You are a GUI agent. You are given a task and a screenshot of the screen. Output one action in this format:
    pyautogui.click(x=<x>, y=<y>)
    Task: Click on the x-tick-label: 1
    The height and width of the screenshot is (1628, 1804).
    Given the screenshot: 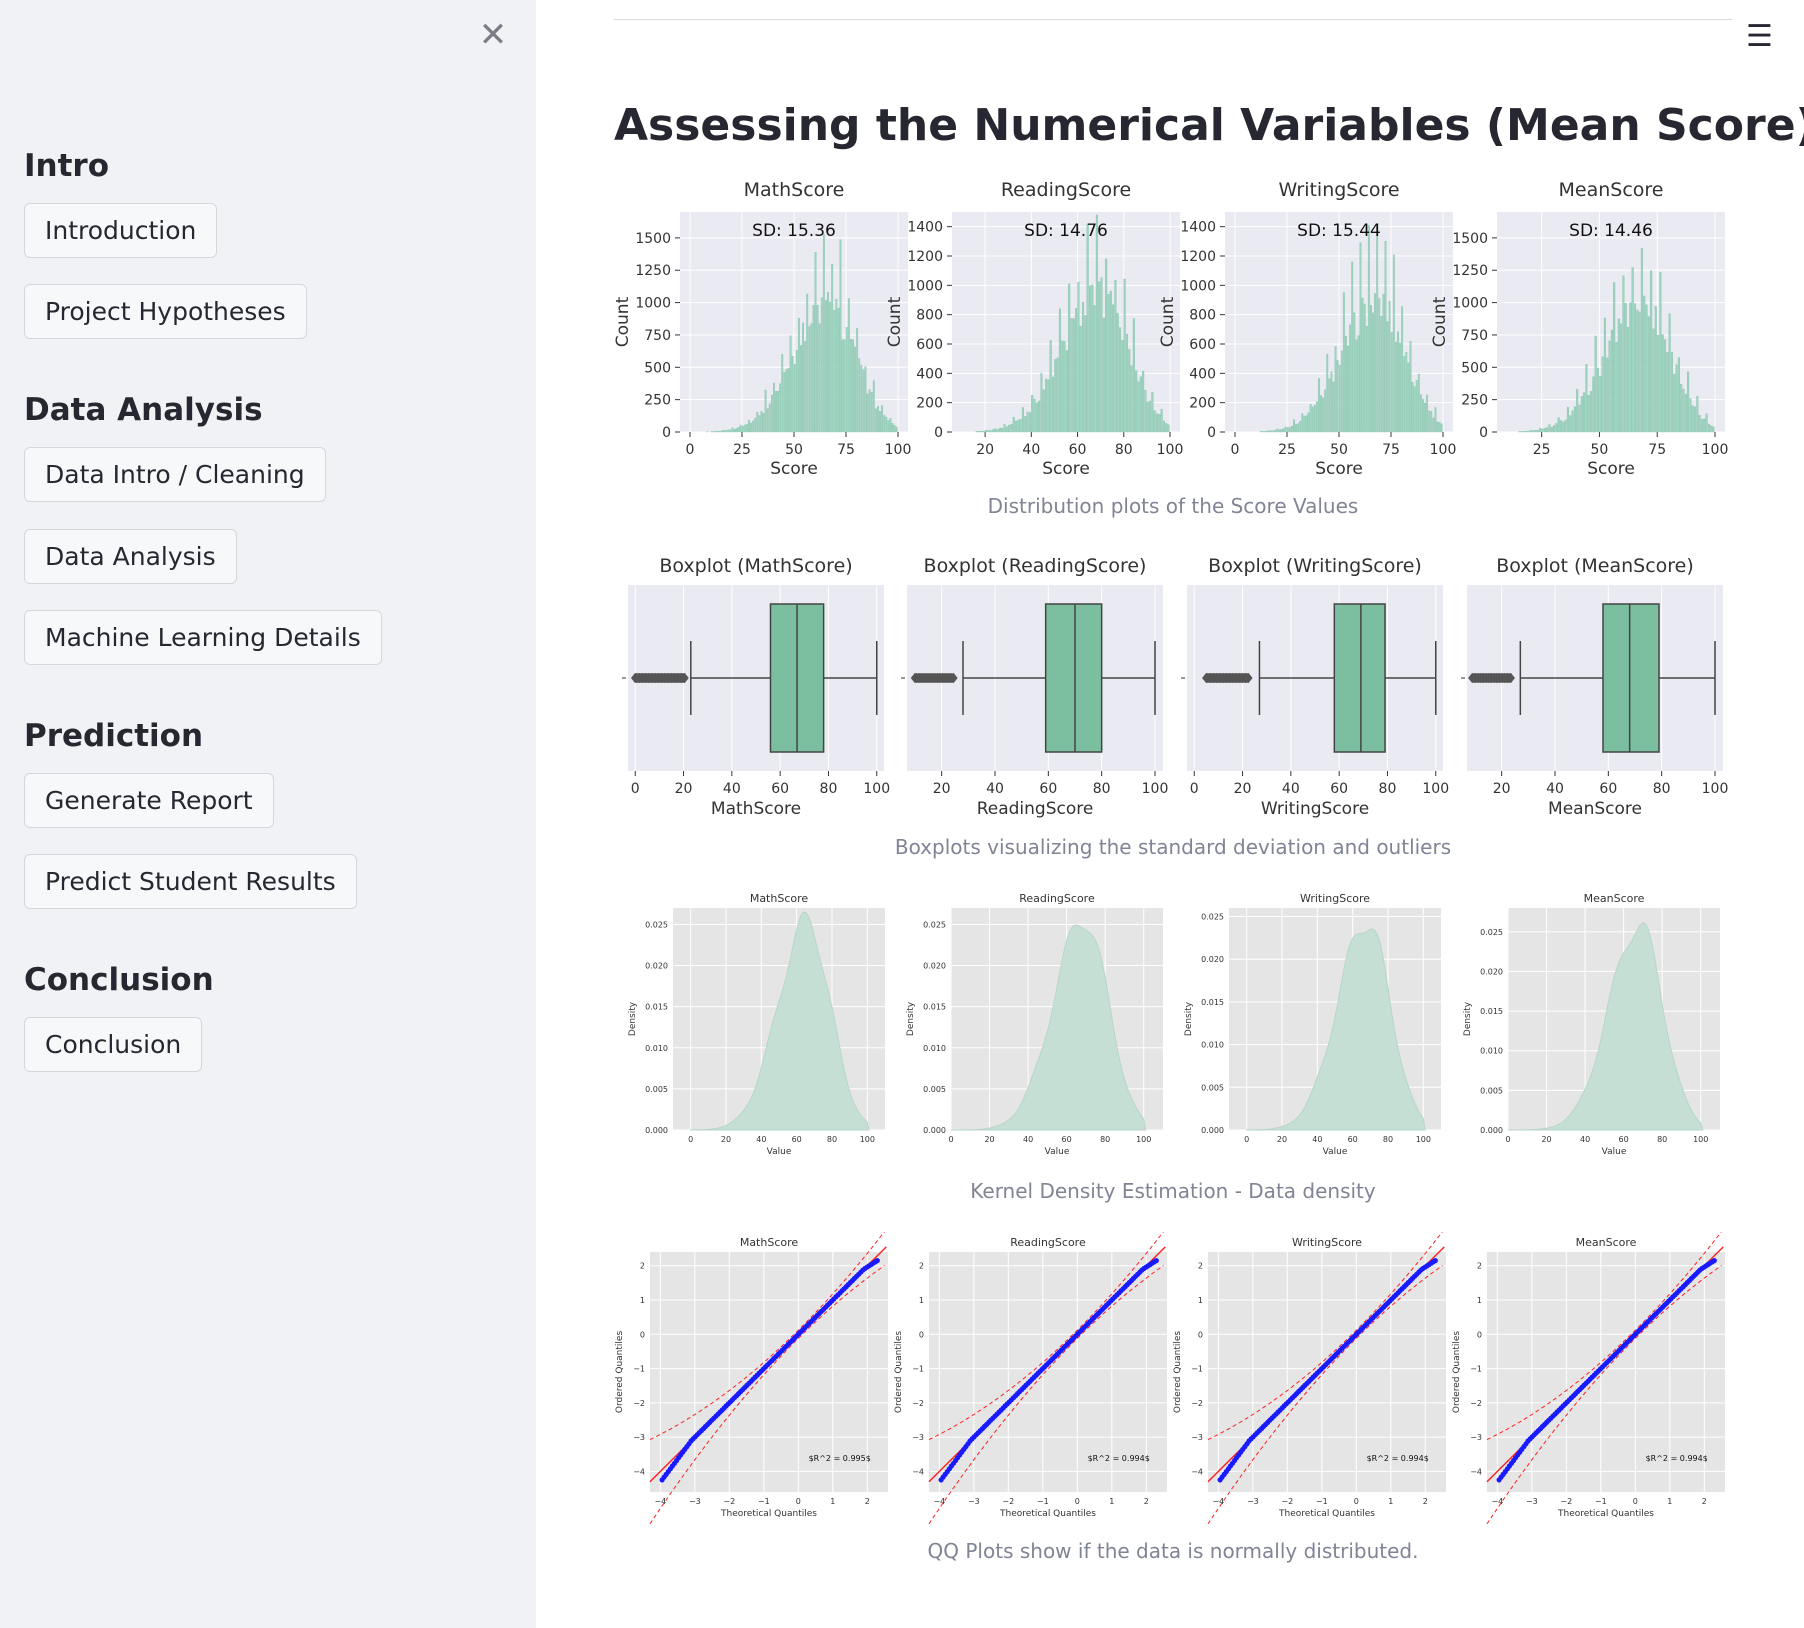 What is the action you would take?
    pyautogui.click(x=1669, y=1501)
    